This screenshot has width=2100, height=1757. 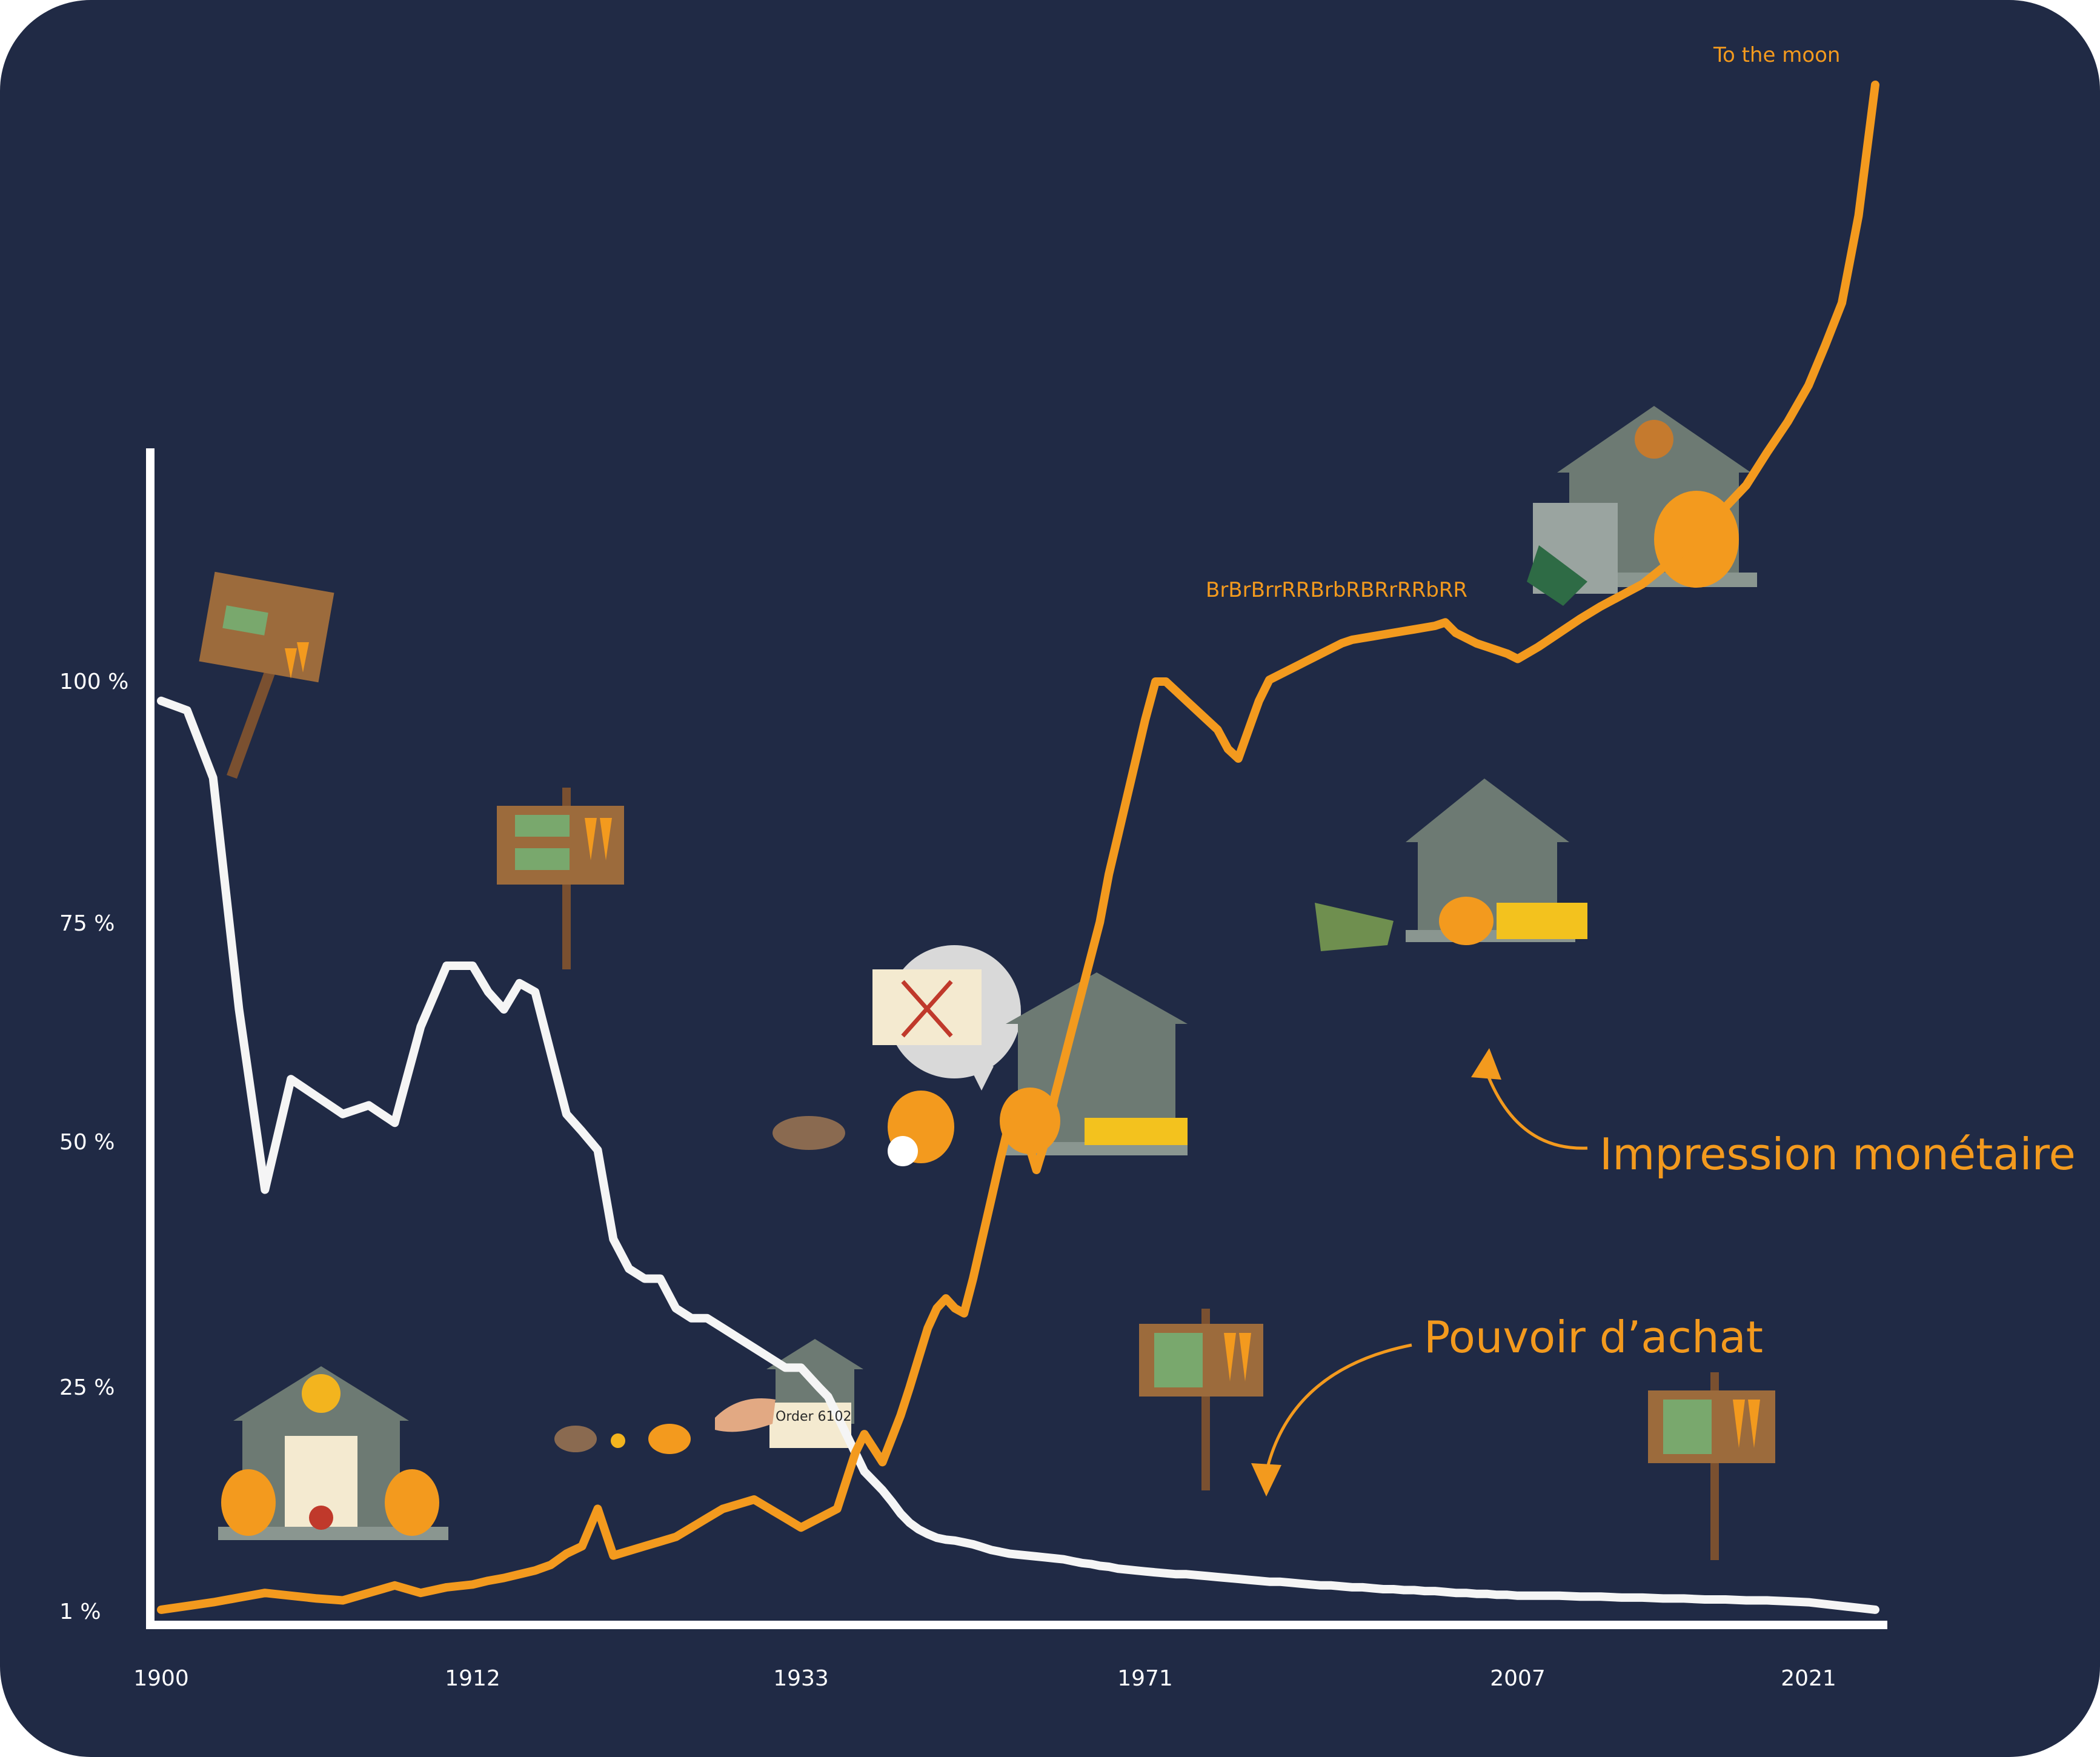 I want to click on pouvoir-achat-label: Pouvoir d’achat, so click(x=1593, y=1337).